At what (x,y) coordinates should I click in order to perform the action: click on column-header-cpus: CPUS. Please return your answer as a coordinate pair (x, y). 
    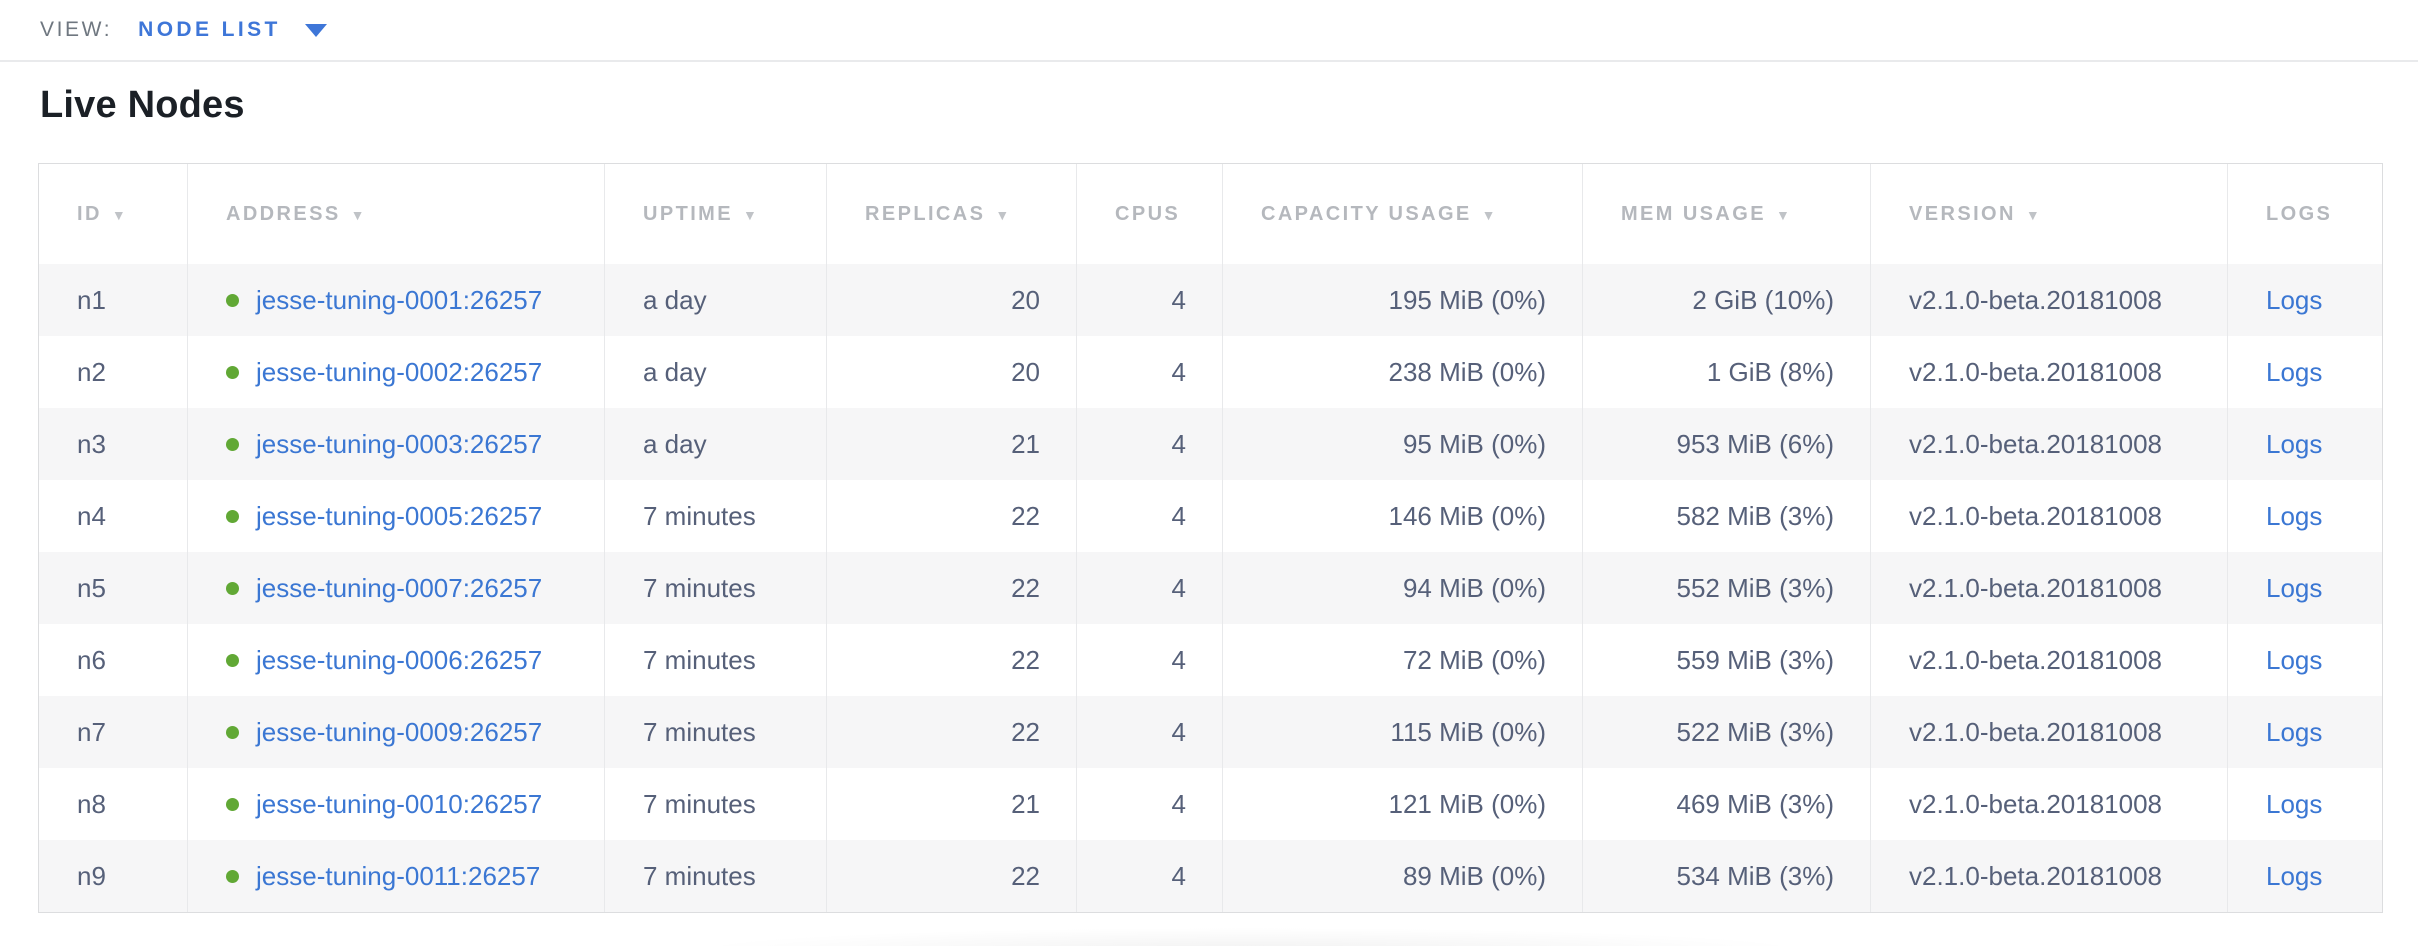
    Looking at the image, I should click on (1150, 214).